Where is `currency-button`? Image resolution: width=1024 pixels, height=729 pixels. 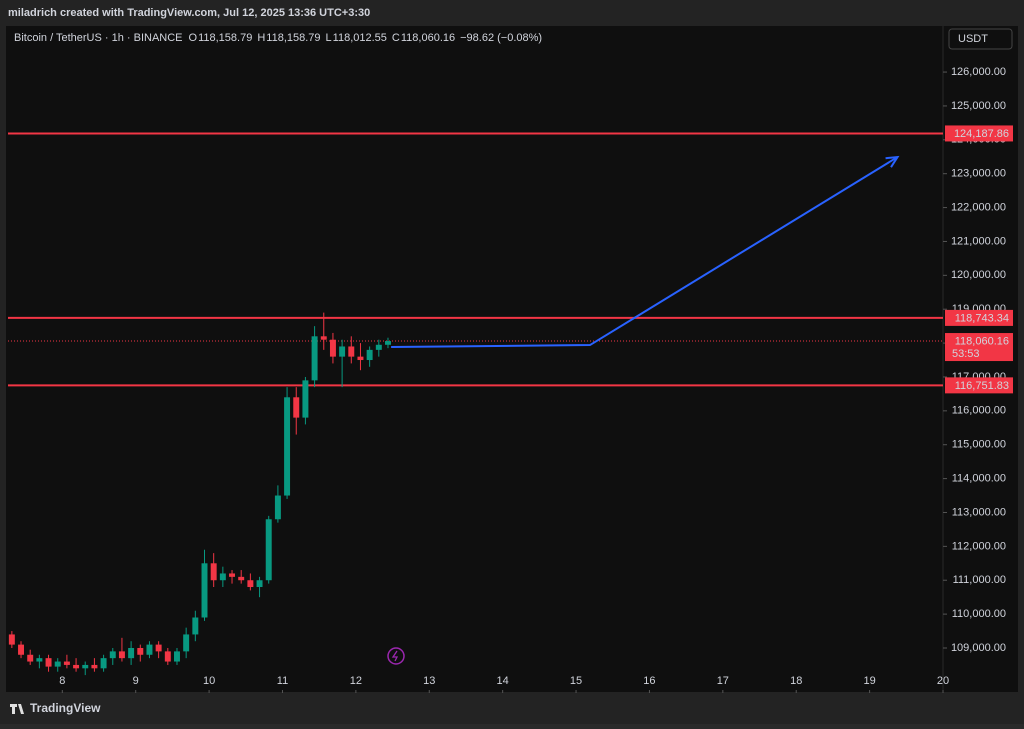
currency-button is located at coordinates (980, 39).